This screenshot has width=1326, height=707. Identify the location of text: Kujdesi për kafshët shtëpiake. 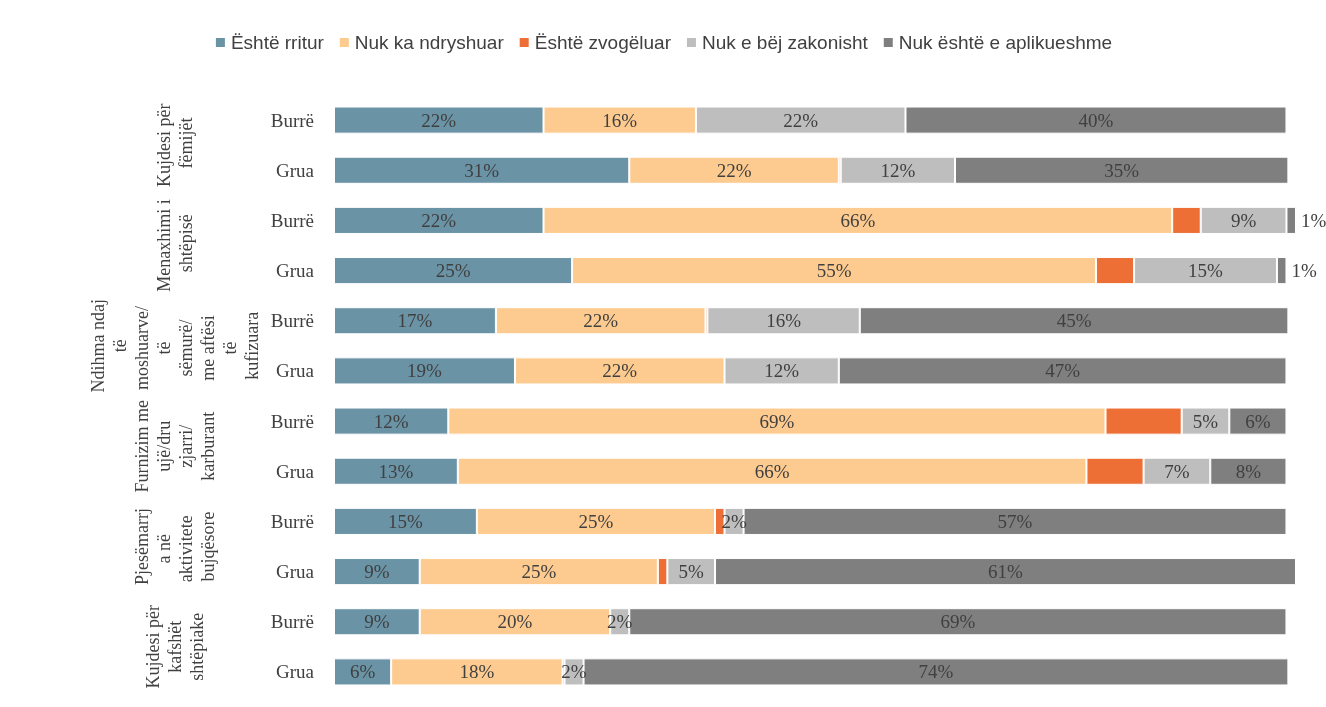
(175, 647).